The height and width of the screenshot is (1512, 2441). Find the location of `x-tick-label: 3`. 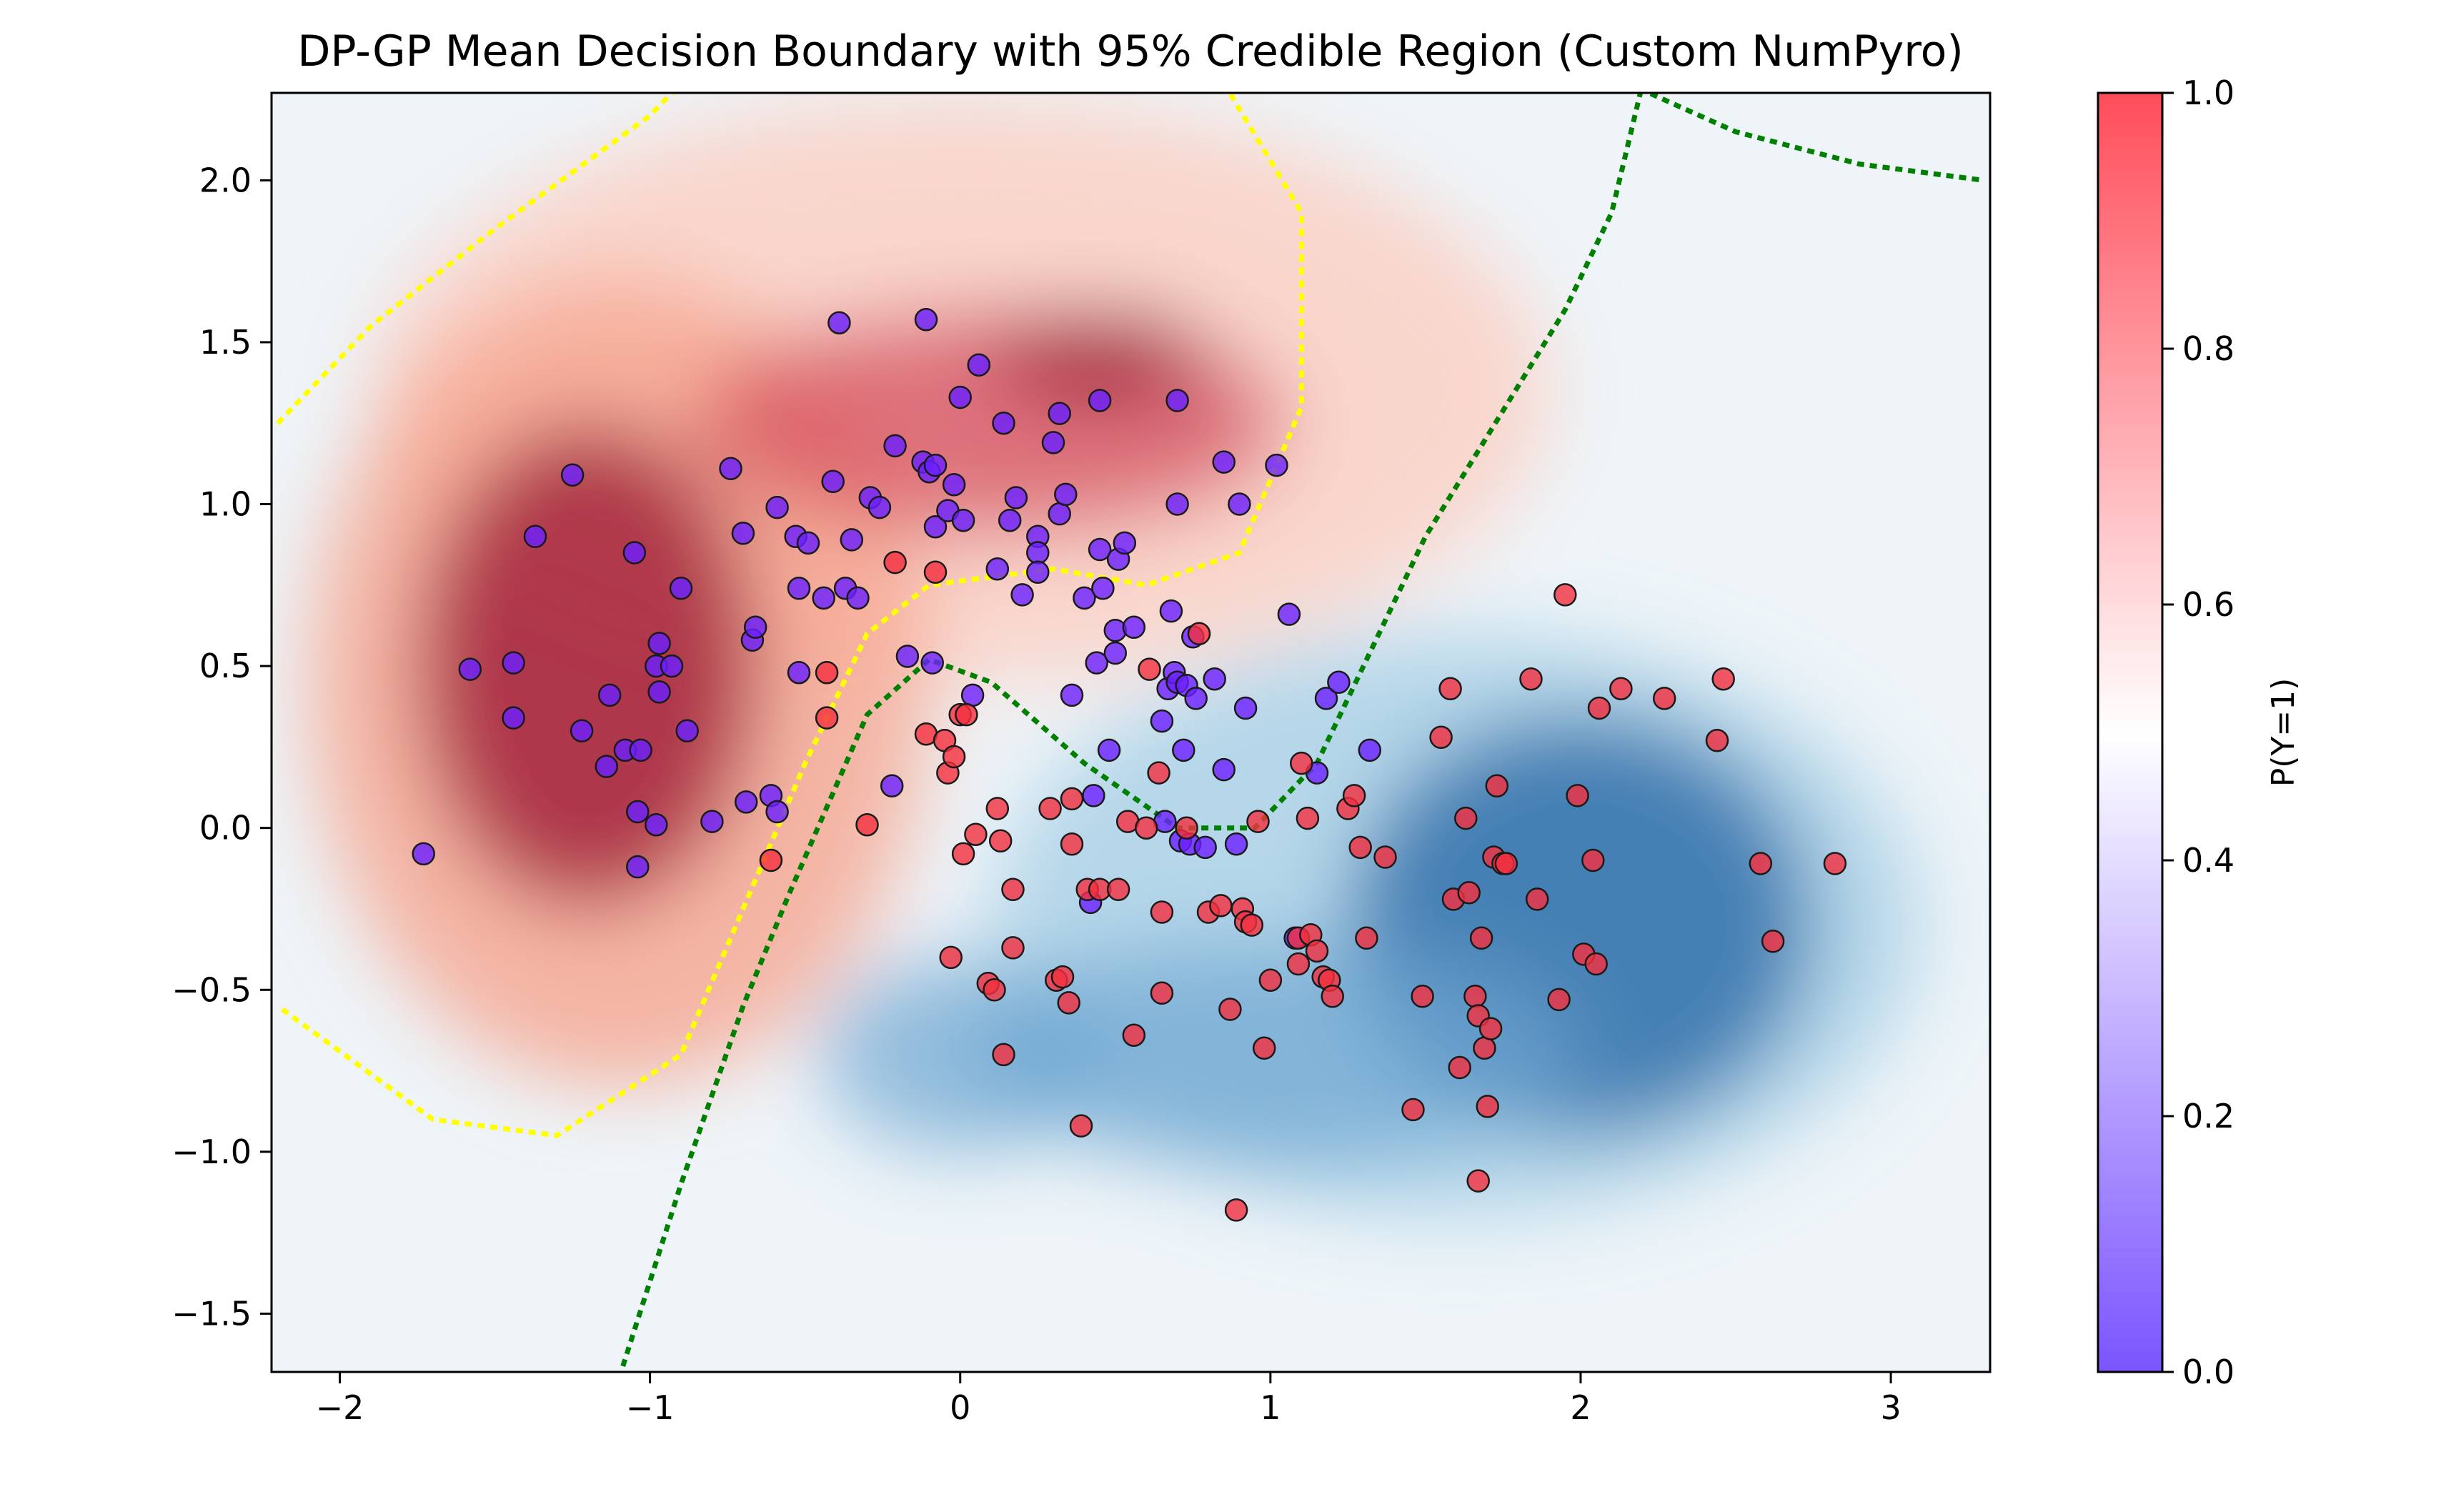

x-tick-label: 3 is located at coordinates (1890, 1408).